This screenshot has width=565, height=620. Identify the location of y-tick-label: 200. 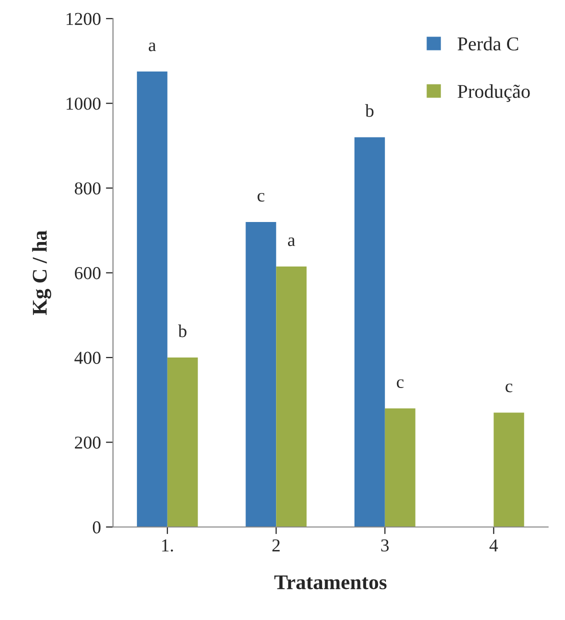
(87, 442).